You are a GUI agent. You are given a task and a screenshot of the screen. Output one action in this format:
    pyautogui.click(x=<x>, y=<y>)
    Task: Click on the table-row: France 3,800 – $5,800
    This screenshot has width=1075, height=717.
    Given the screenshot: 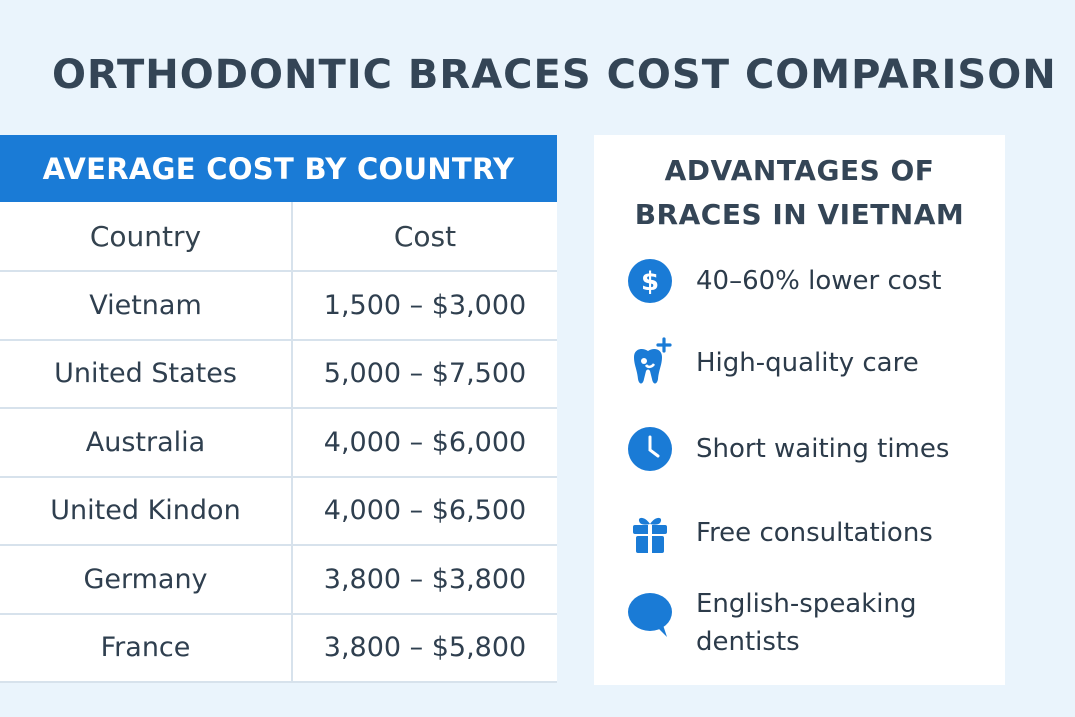 What is the action you would take?
    pyautogui.click(x=278, y=648)
    